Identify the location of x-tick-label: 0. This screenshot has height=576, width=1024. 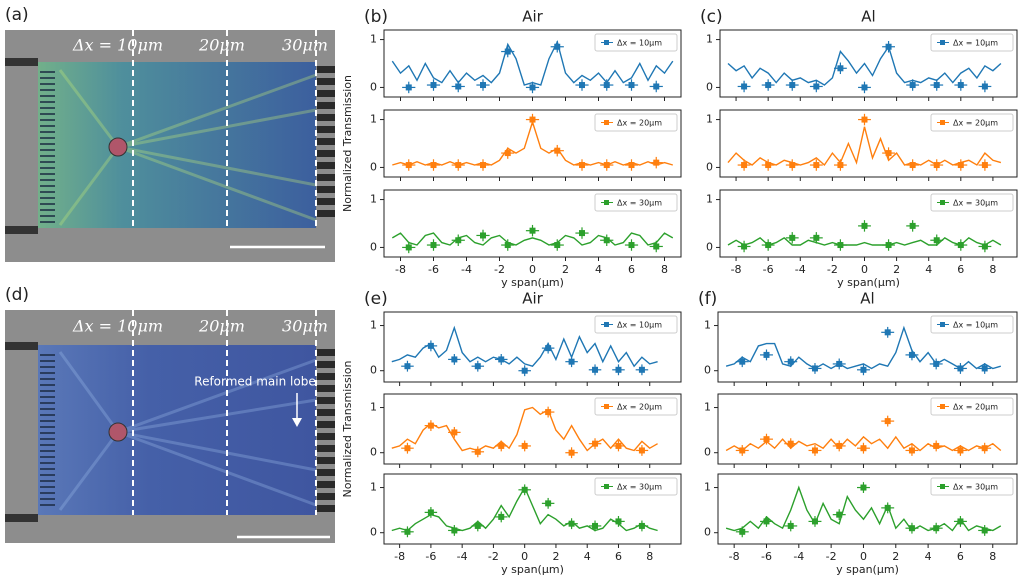
(532, 269).